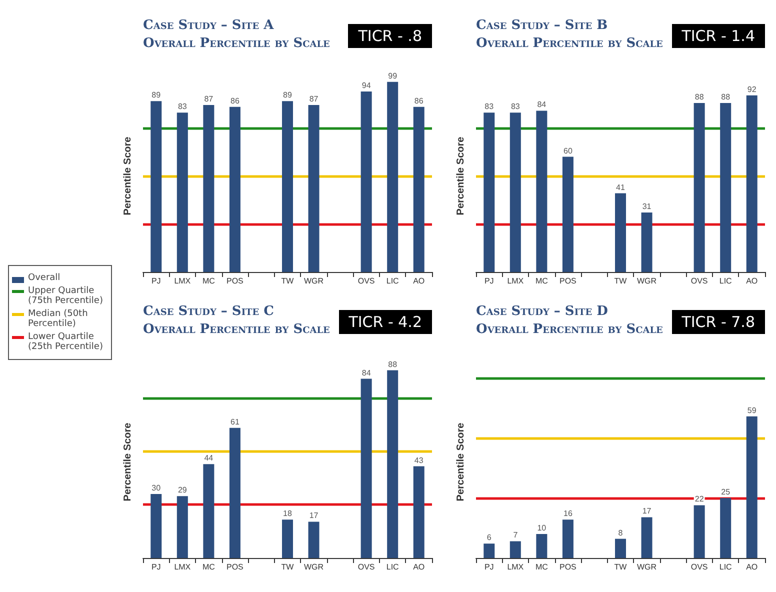  I want to click on data-label: 29, so click(183, 490).